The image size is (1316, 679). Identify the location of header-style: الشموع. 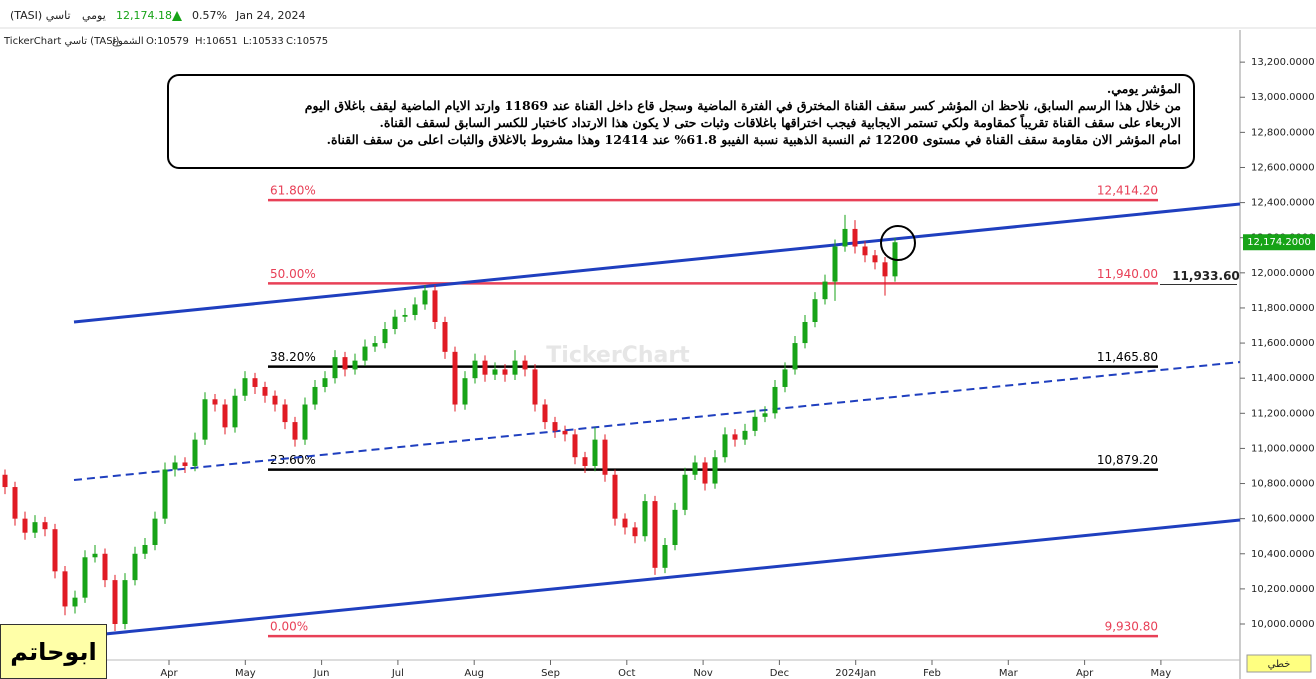
(128, 41).